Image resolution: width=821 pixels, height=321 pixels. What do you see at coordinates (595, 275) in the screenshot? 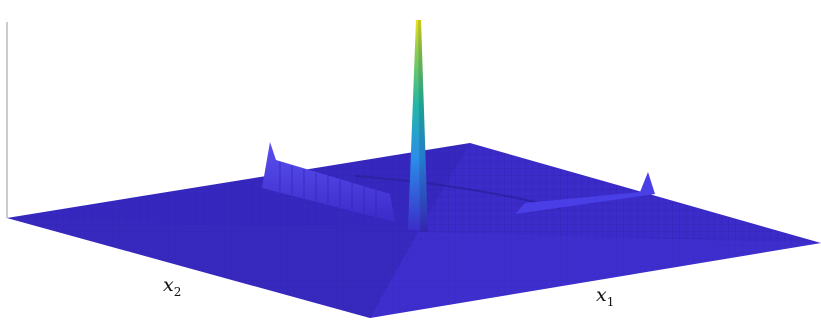
I see `surface-front-right` at bounding box center [595, 275].